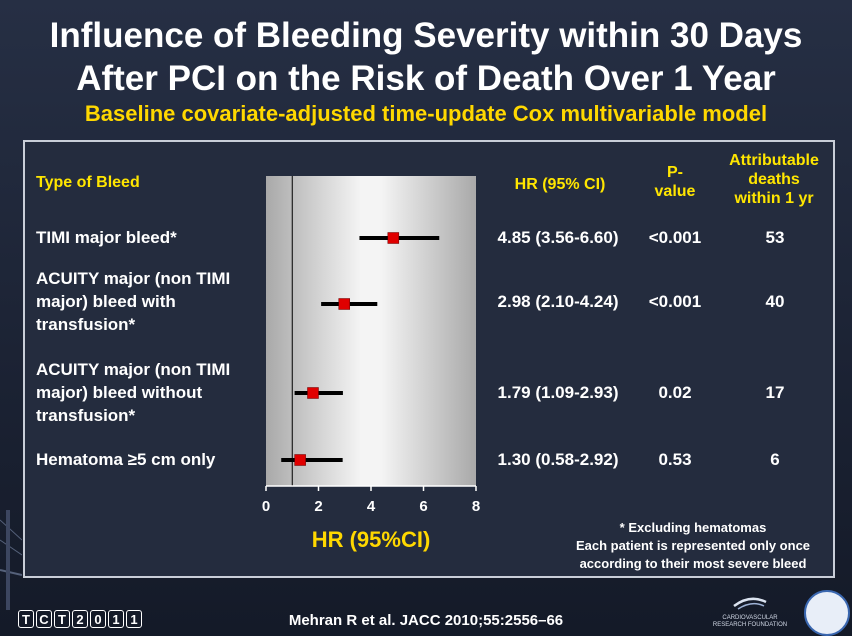  Describe the element at coordinates (750, 621) in the screenshot. I see `crf-logo-text: CARDIOVASCULAR RESEARCH FOUNDATION` at that location.